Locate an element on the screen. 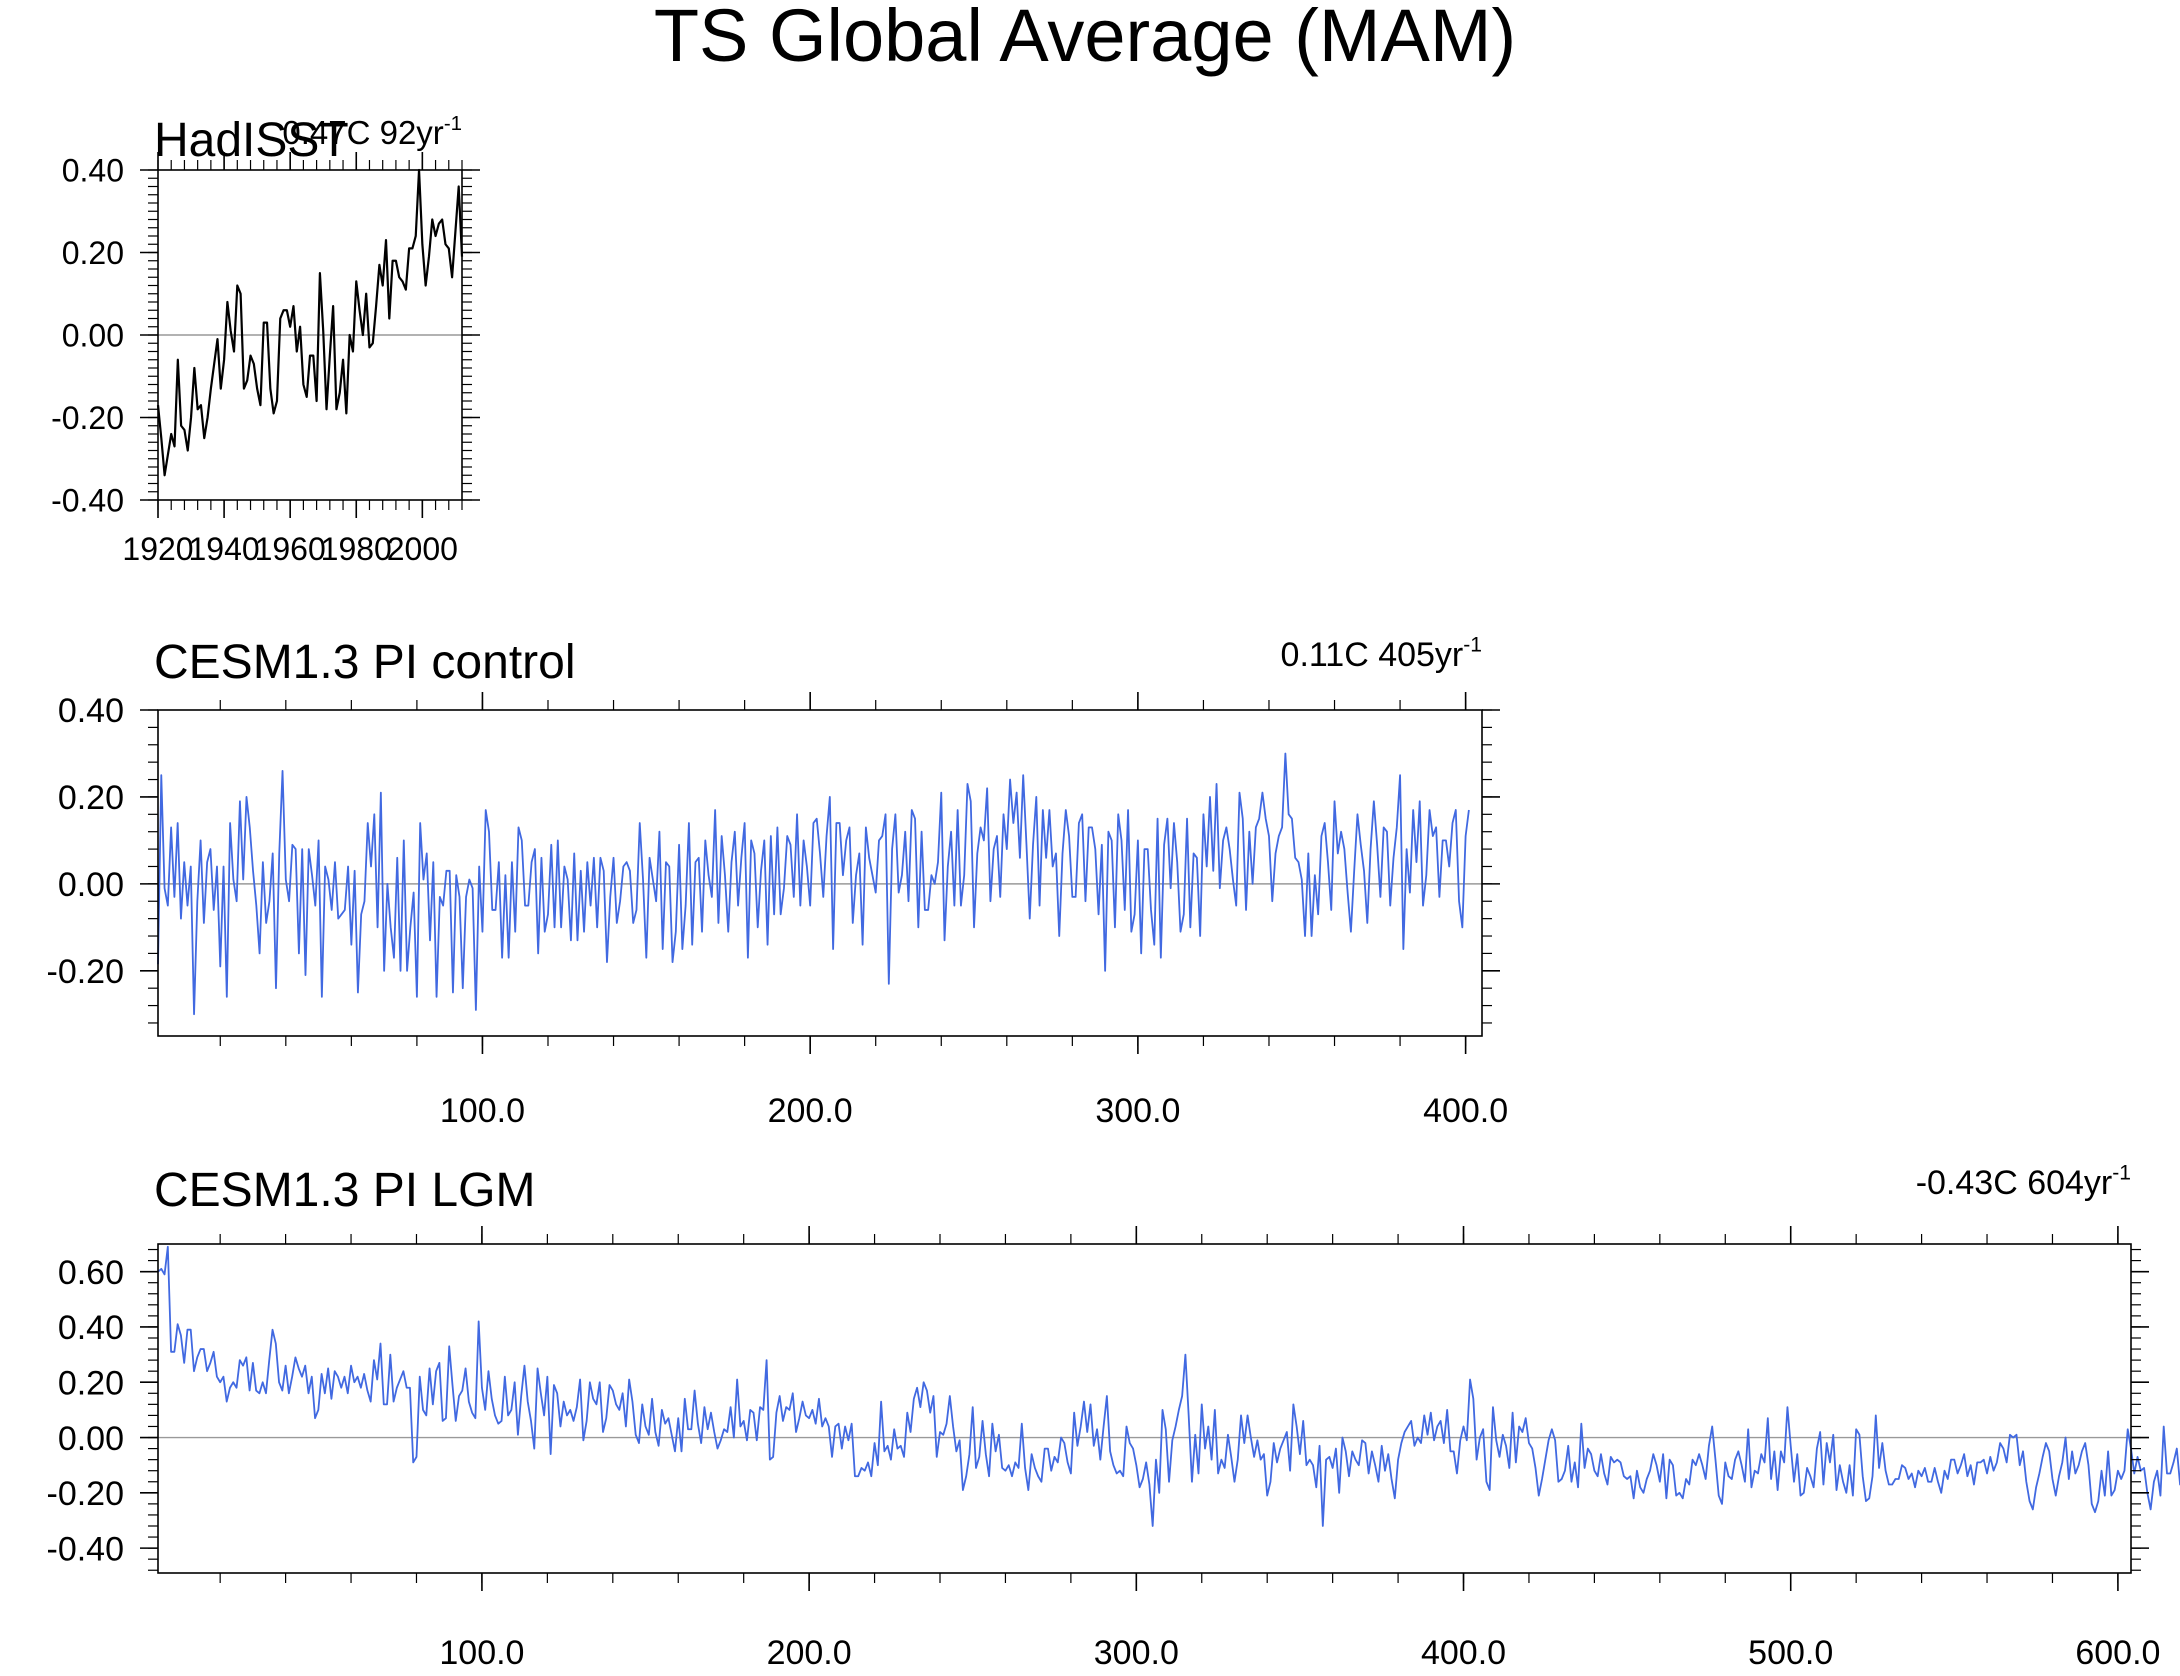 The width and height of the screenshot is (2180, 1676). plot-frame is located at coordinates (820, 873).